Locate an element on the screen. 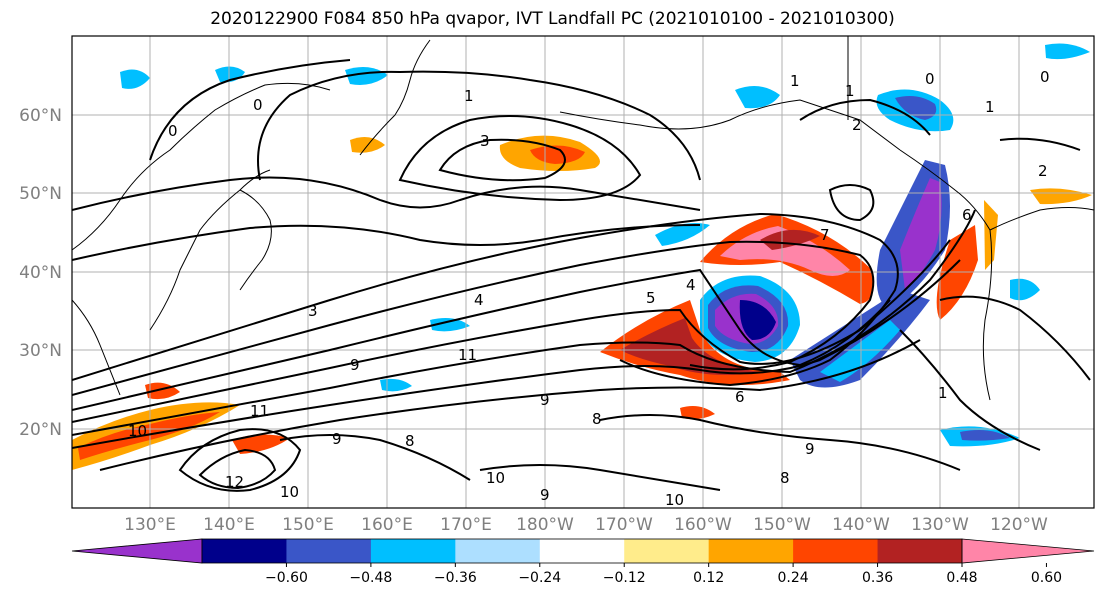  colorbar-tick-label: 0.12 is located at coordinates (708, 578).